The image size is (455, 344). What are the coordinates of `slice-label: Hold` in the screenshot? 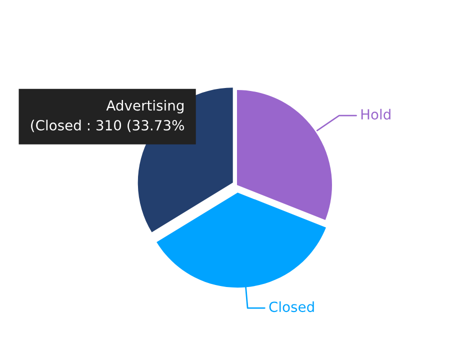 It's located at (375, 114).